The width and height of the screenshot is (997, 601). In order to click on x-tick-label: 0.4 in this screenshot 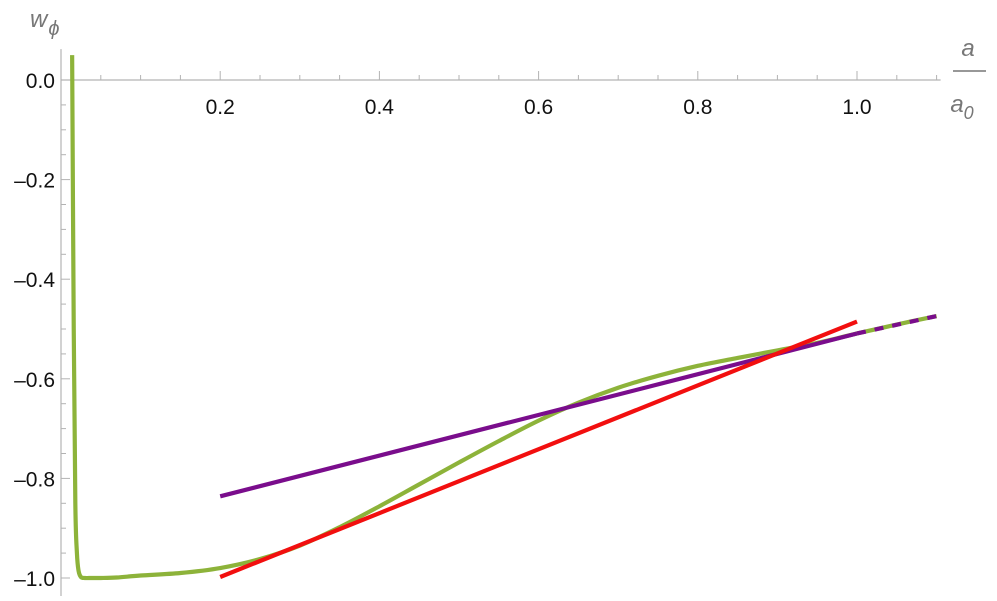, I will do `click(380, 107)`.